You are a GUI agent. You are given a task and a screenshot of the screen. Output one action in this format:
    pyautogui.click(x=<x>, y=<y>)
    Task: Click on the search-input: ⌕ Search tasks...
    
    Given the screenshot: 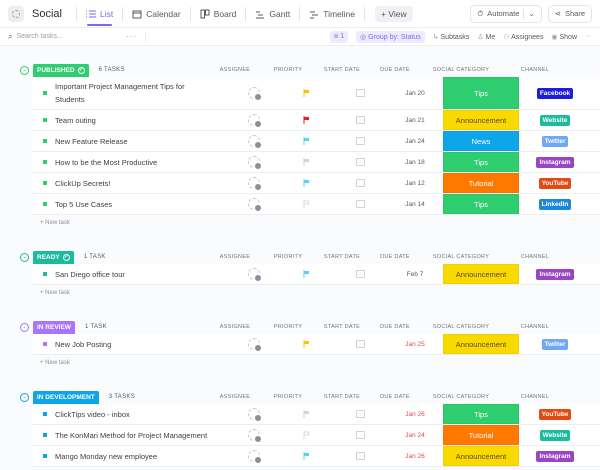 What is the action you would take?
    pyautogui.click(x=67, y=37)
    